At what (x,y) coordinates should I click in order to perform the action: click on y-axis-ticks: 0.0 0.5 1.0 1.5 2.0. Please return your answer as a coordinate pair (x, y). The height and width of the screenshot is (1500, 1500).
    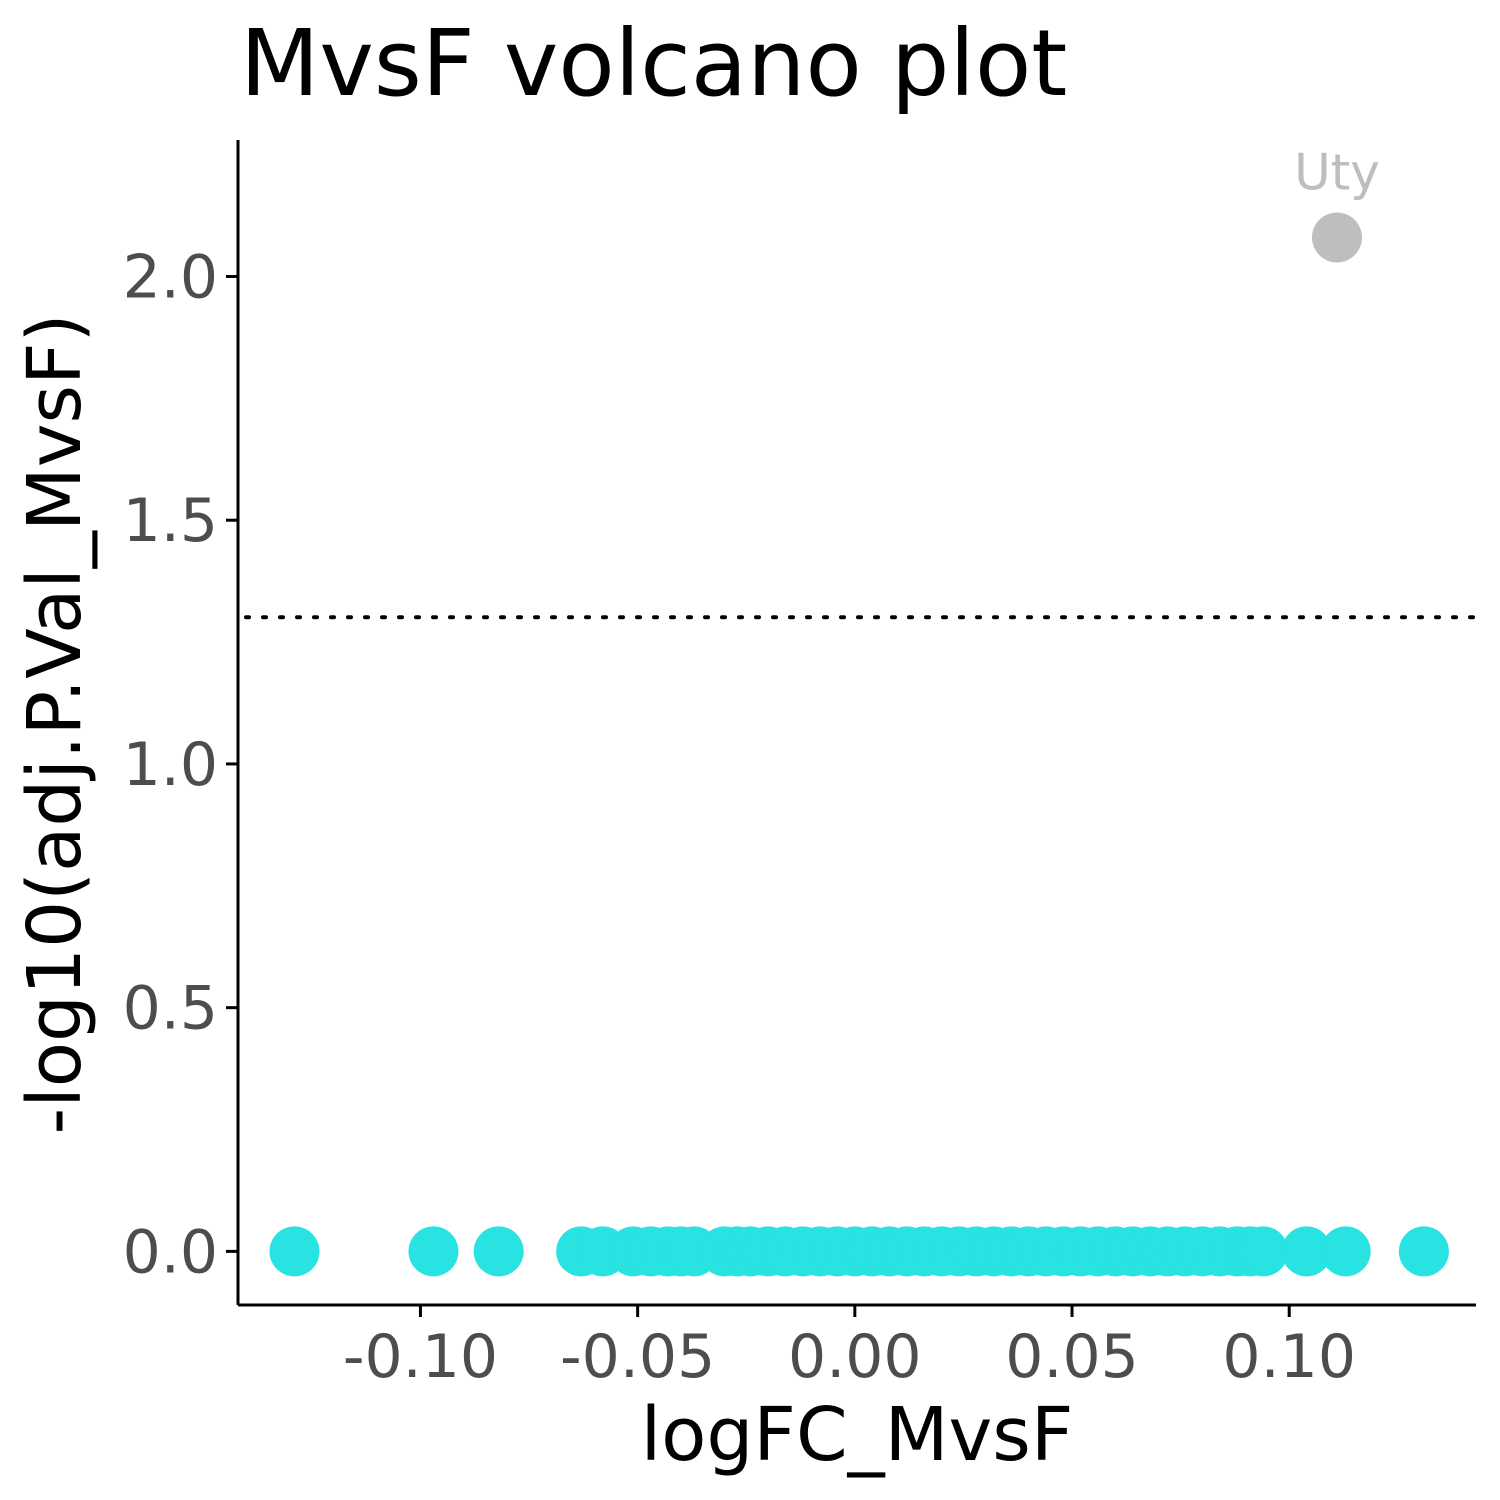
    Looking at the image, I should click on (180, 764).